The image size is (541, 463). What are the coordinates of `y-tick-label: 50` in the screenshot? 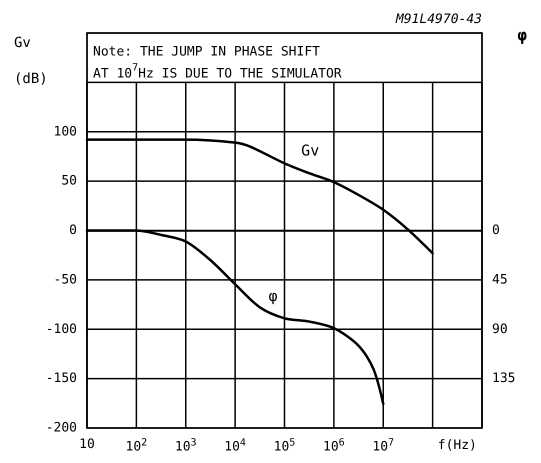 It's located at (69, 181).